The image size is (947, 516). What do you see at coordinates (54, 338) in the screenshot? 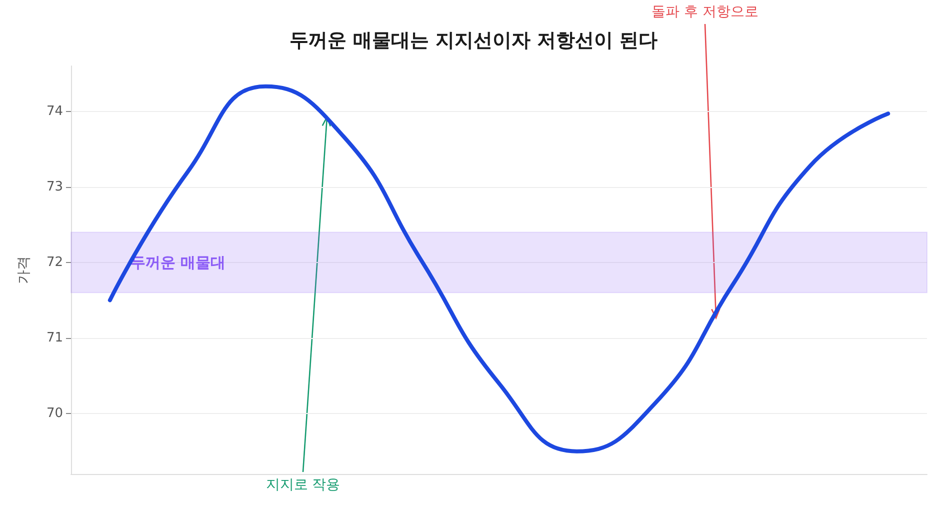
I see `y-tick-label: 71` at bounding box center [54, 338].